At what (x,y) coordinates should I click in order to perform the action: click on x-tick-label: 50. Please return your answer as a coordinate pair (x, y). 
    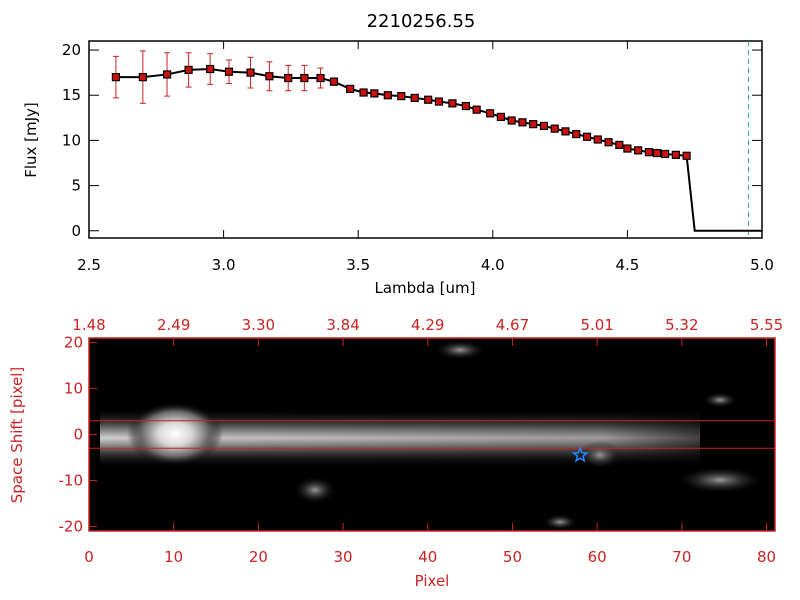
    Looking at the image, I should click on (512, 557).